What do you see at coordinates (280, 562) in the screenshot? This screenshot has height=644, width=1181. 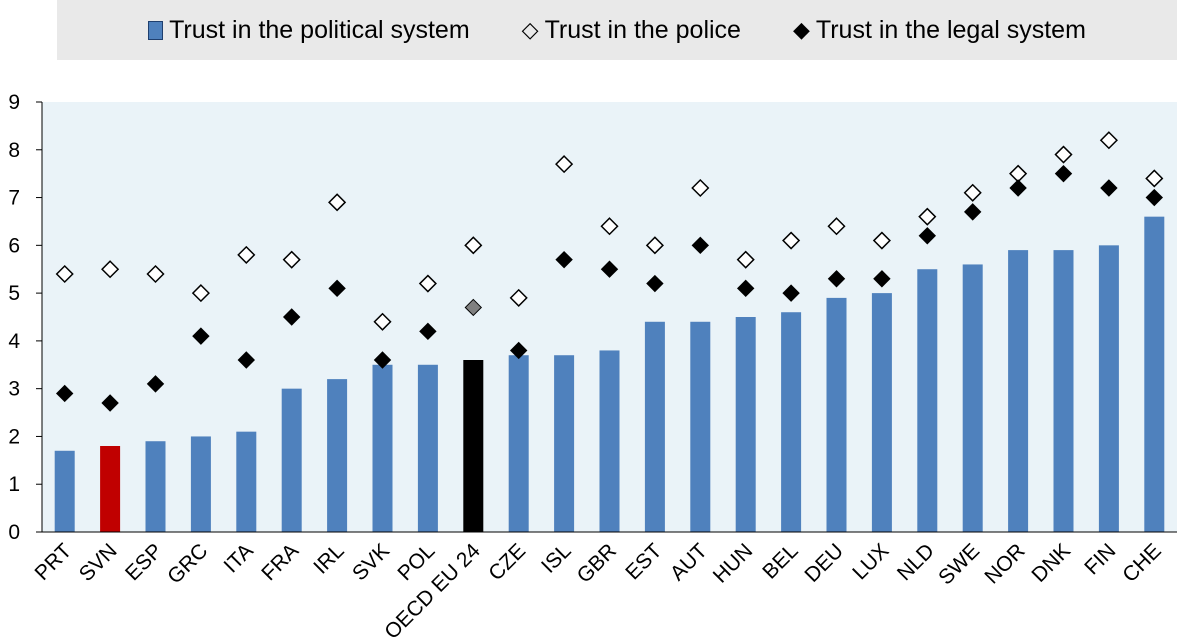 I see `x-category-label: FRA` at bounding box center [280, 562].